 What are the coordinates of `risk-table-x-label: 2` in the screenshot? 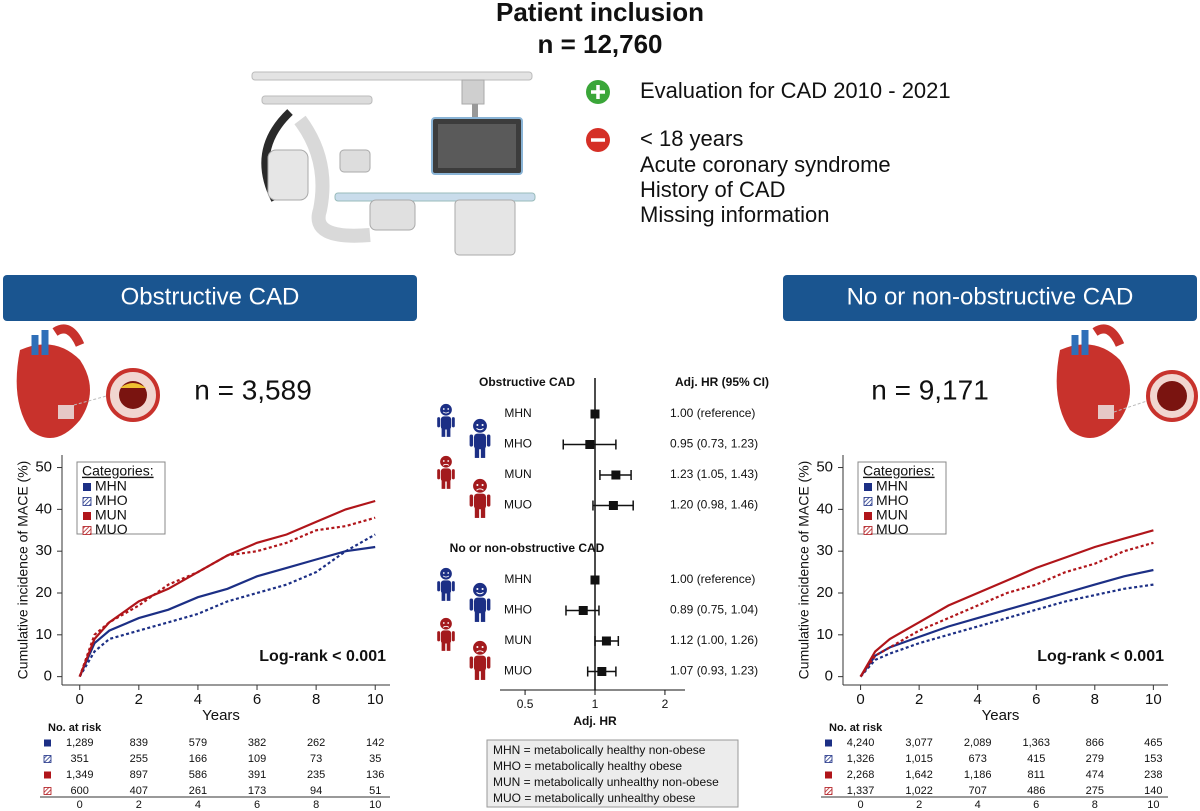 It's located at (139, 805).